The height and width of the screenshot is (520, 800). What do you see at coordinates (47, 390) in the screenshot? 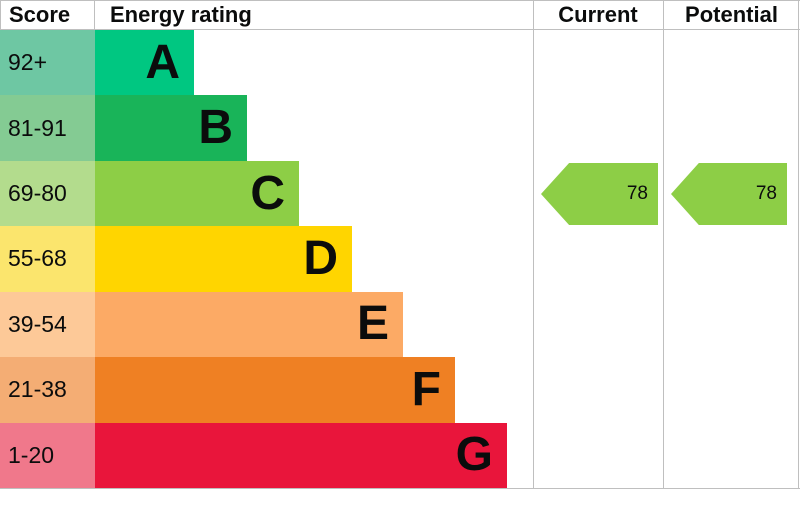
I see `score-range-f: 21-38` at bounding box center [47, 390].